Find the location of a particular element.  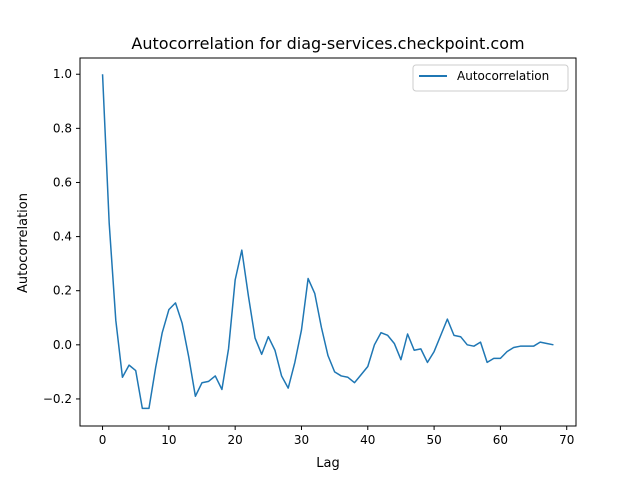

y-tick-label: 0.4 is located at coordinates (62, 237).